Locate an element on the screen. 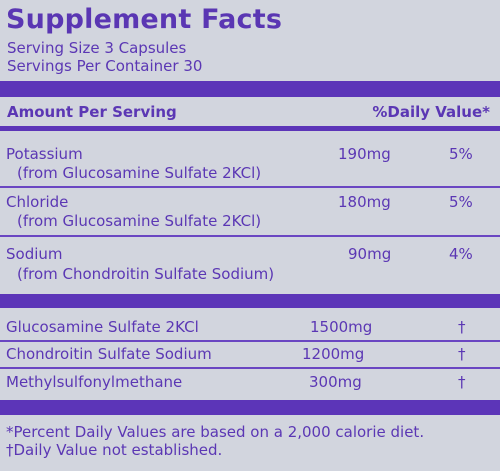 The image size is (500, 471). ingredient-amount-glucosamine: 1500mg is located at coordinates (341, 327).